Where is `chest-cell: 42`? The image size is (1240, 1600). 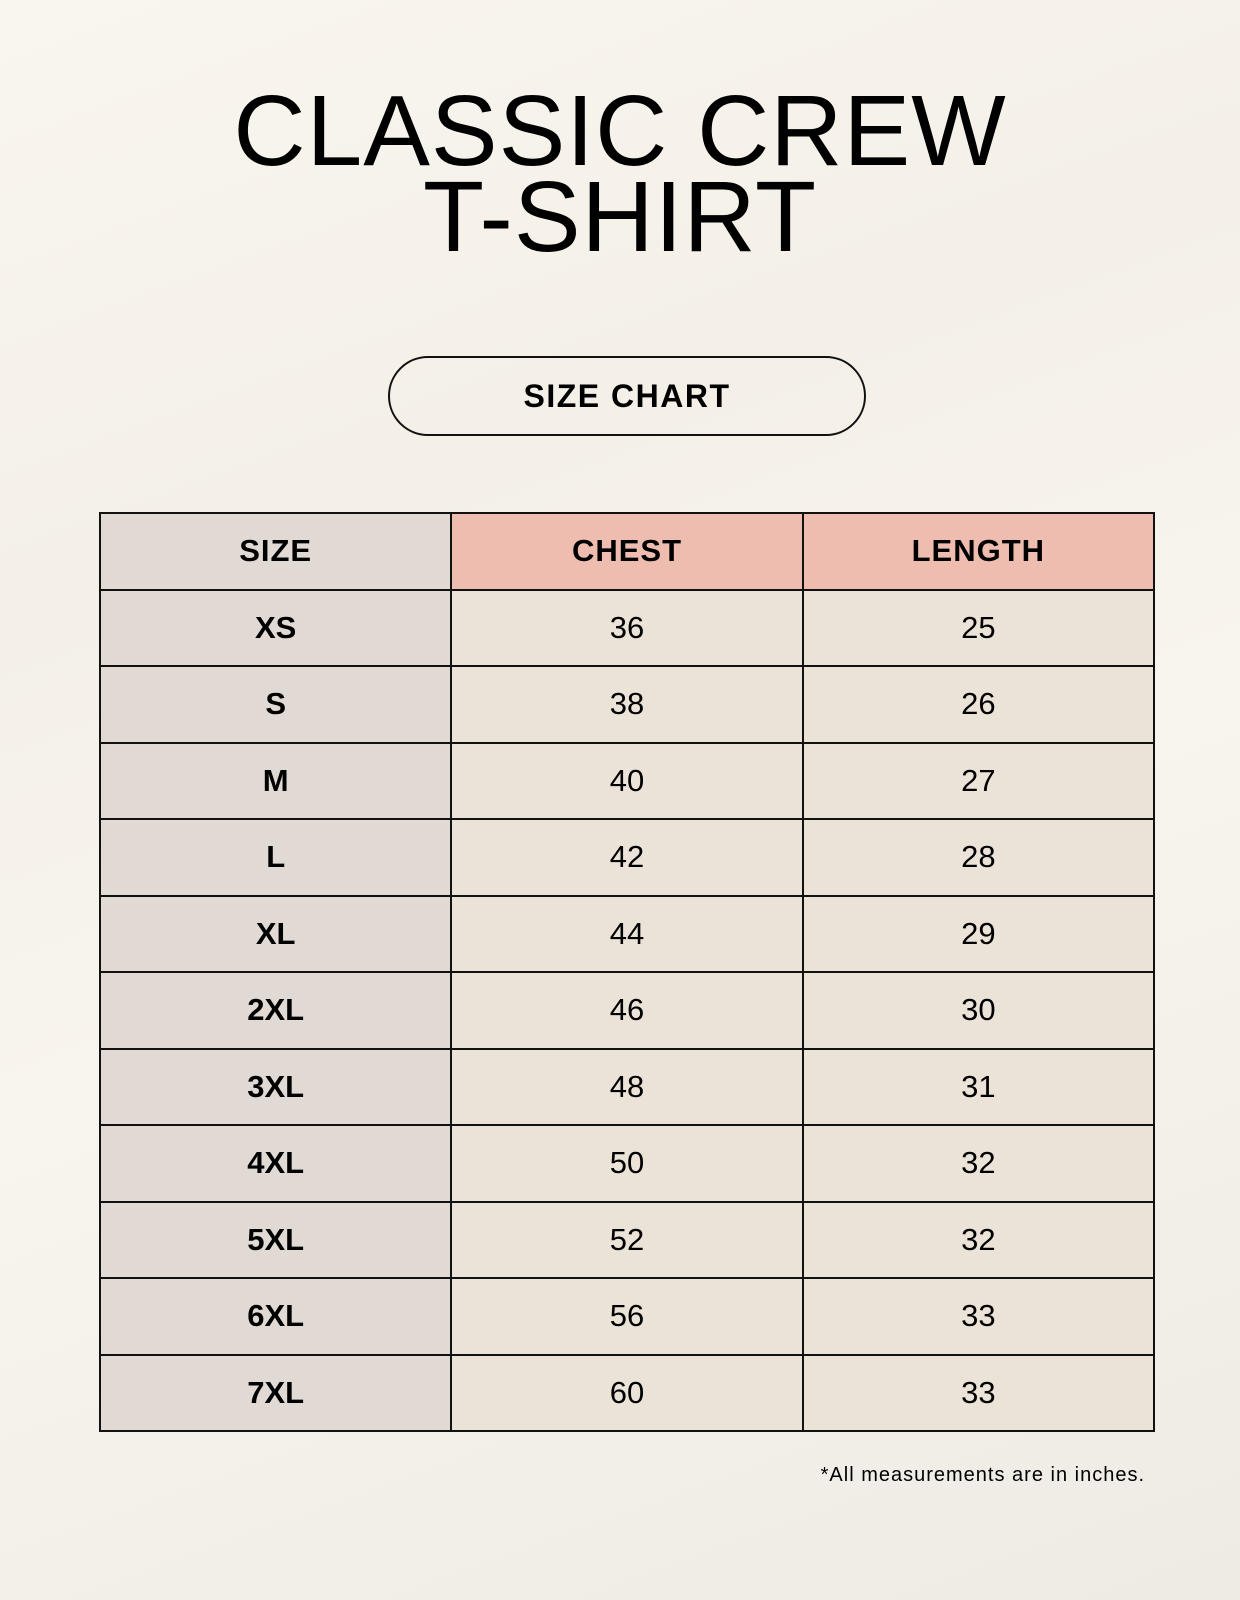 chest-cell: 42 is located at coordinates (627, 857).